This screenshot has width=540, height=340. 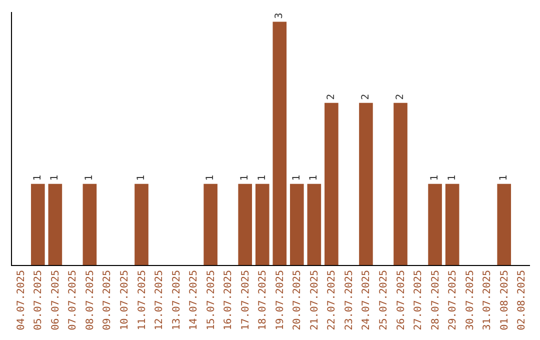 What do you see at coordinates (522, 300) in the screenshot?
I see `x-tick-label: 02.08.2025` at bounding box center [522, 300].